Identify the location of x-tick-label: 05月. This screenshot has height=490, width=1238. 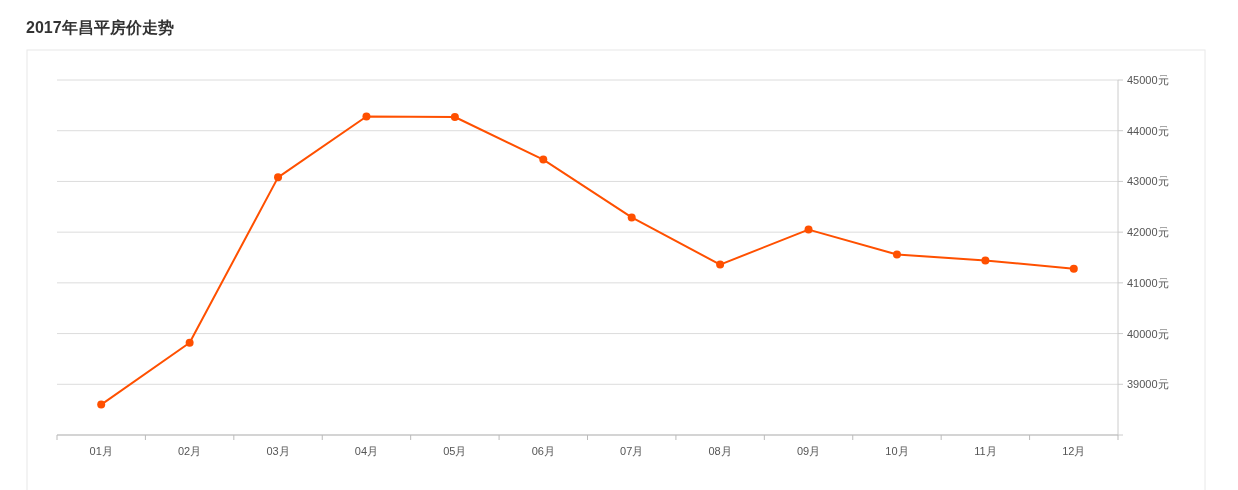
(455, 451).